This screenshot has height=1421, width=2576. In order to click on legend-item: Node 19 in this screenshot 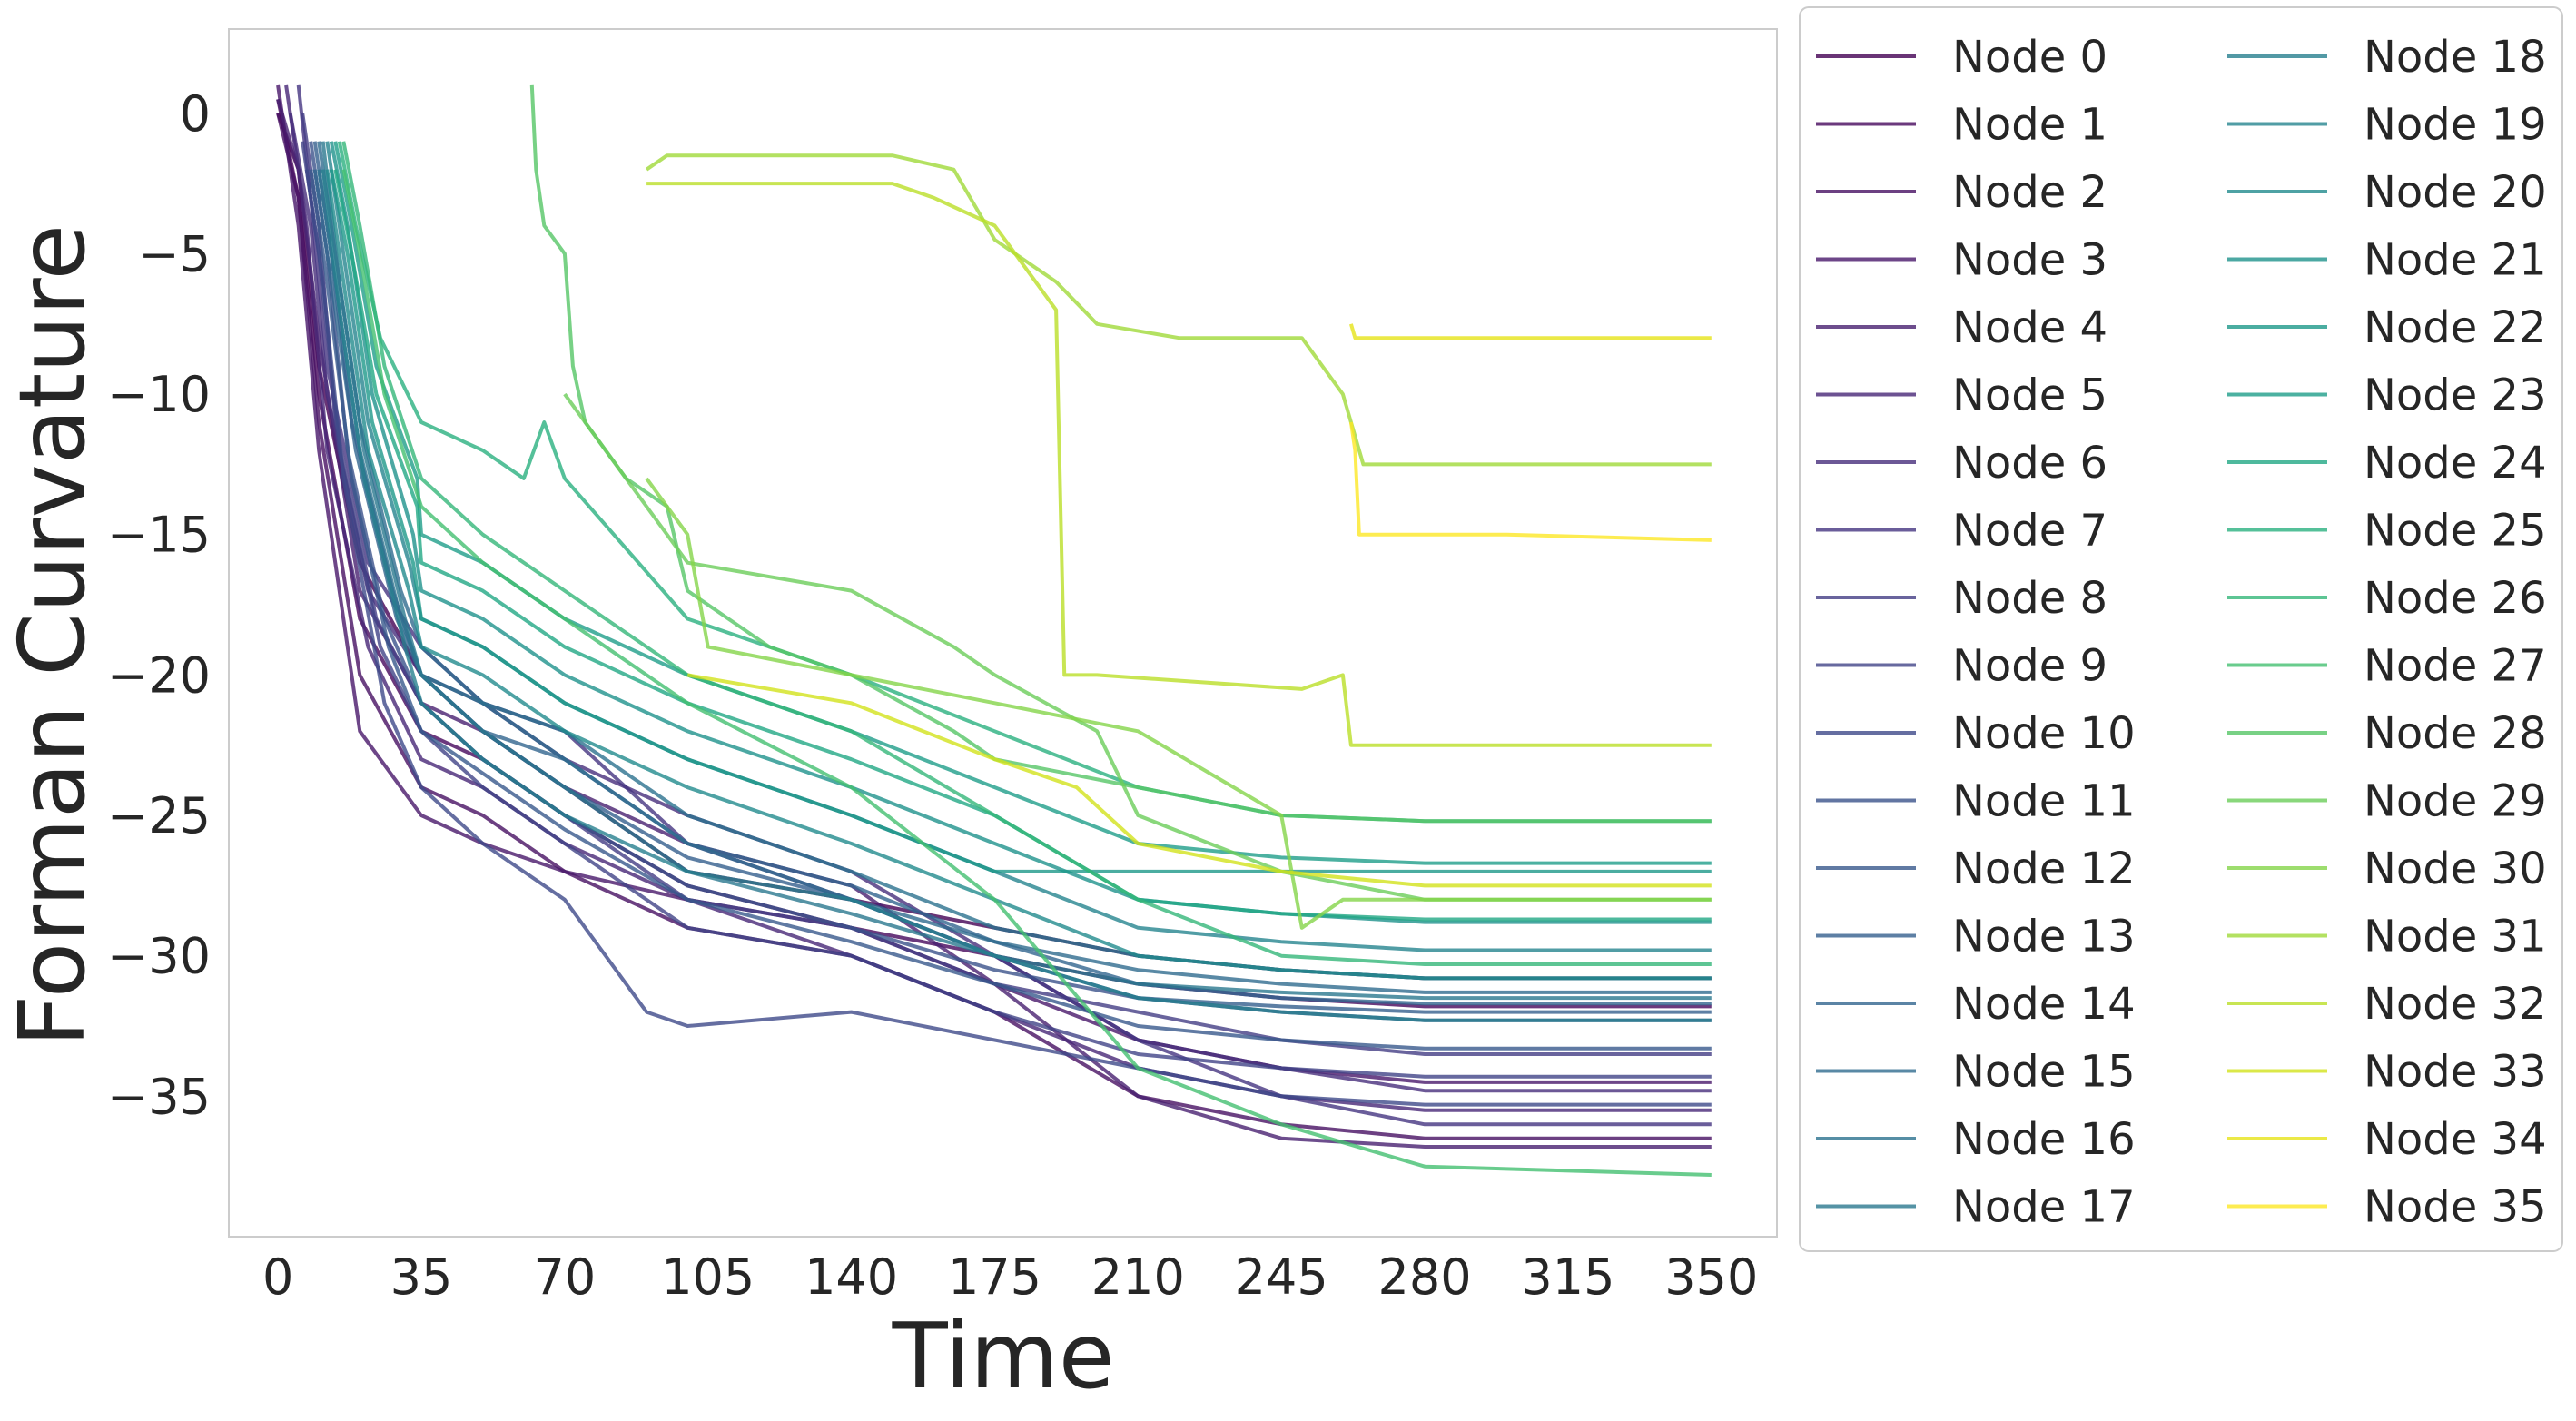, I will do `click(2387, 125)`.